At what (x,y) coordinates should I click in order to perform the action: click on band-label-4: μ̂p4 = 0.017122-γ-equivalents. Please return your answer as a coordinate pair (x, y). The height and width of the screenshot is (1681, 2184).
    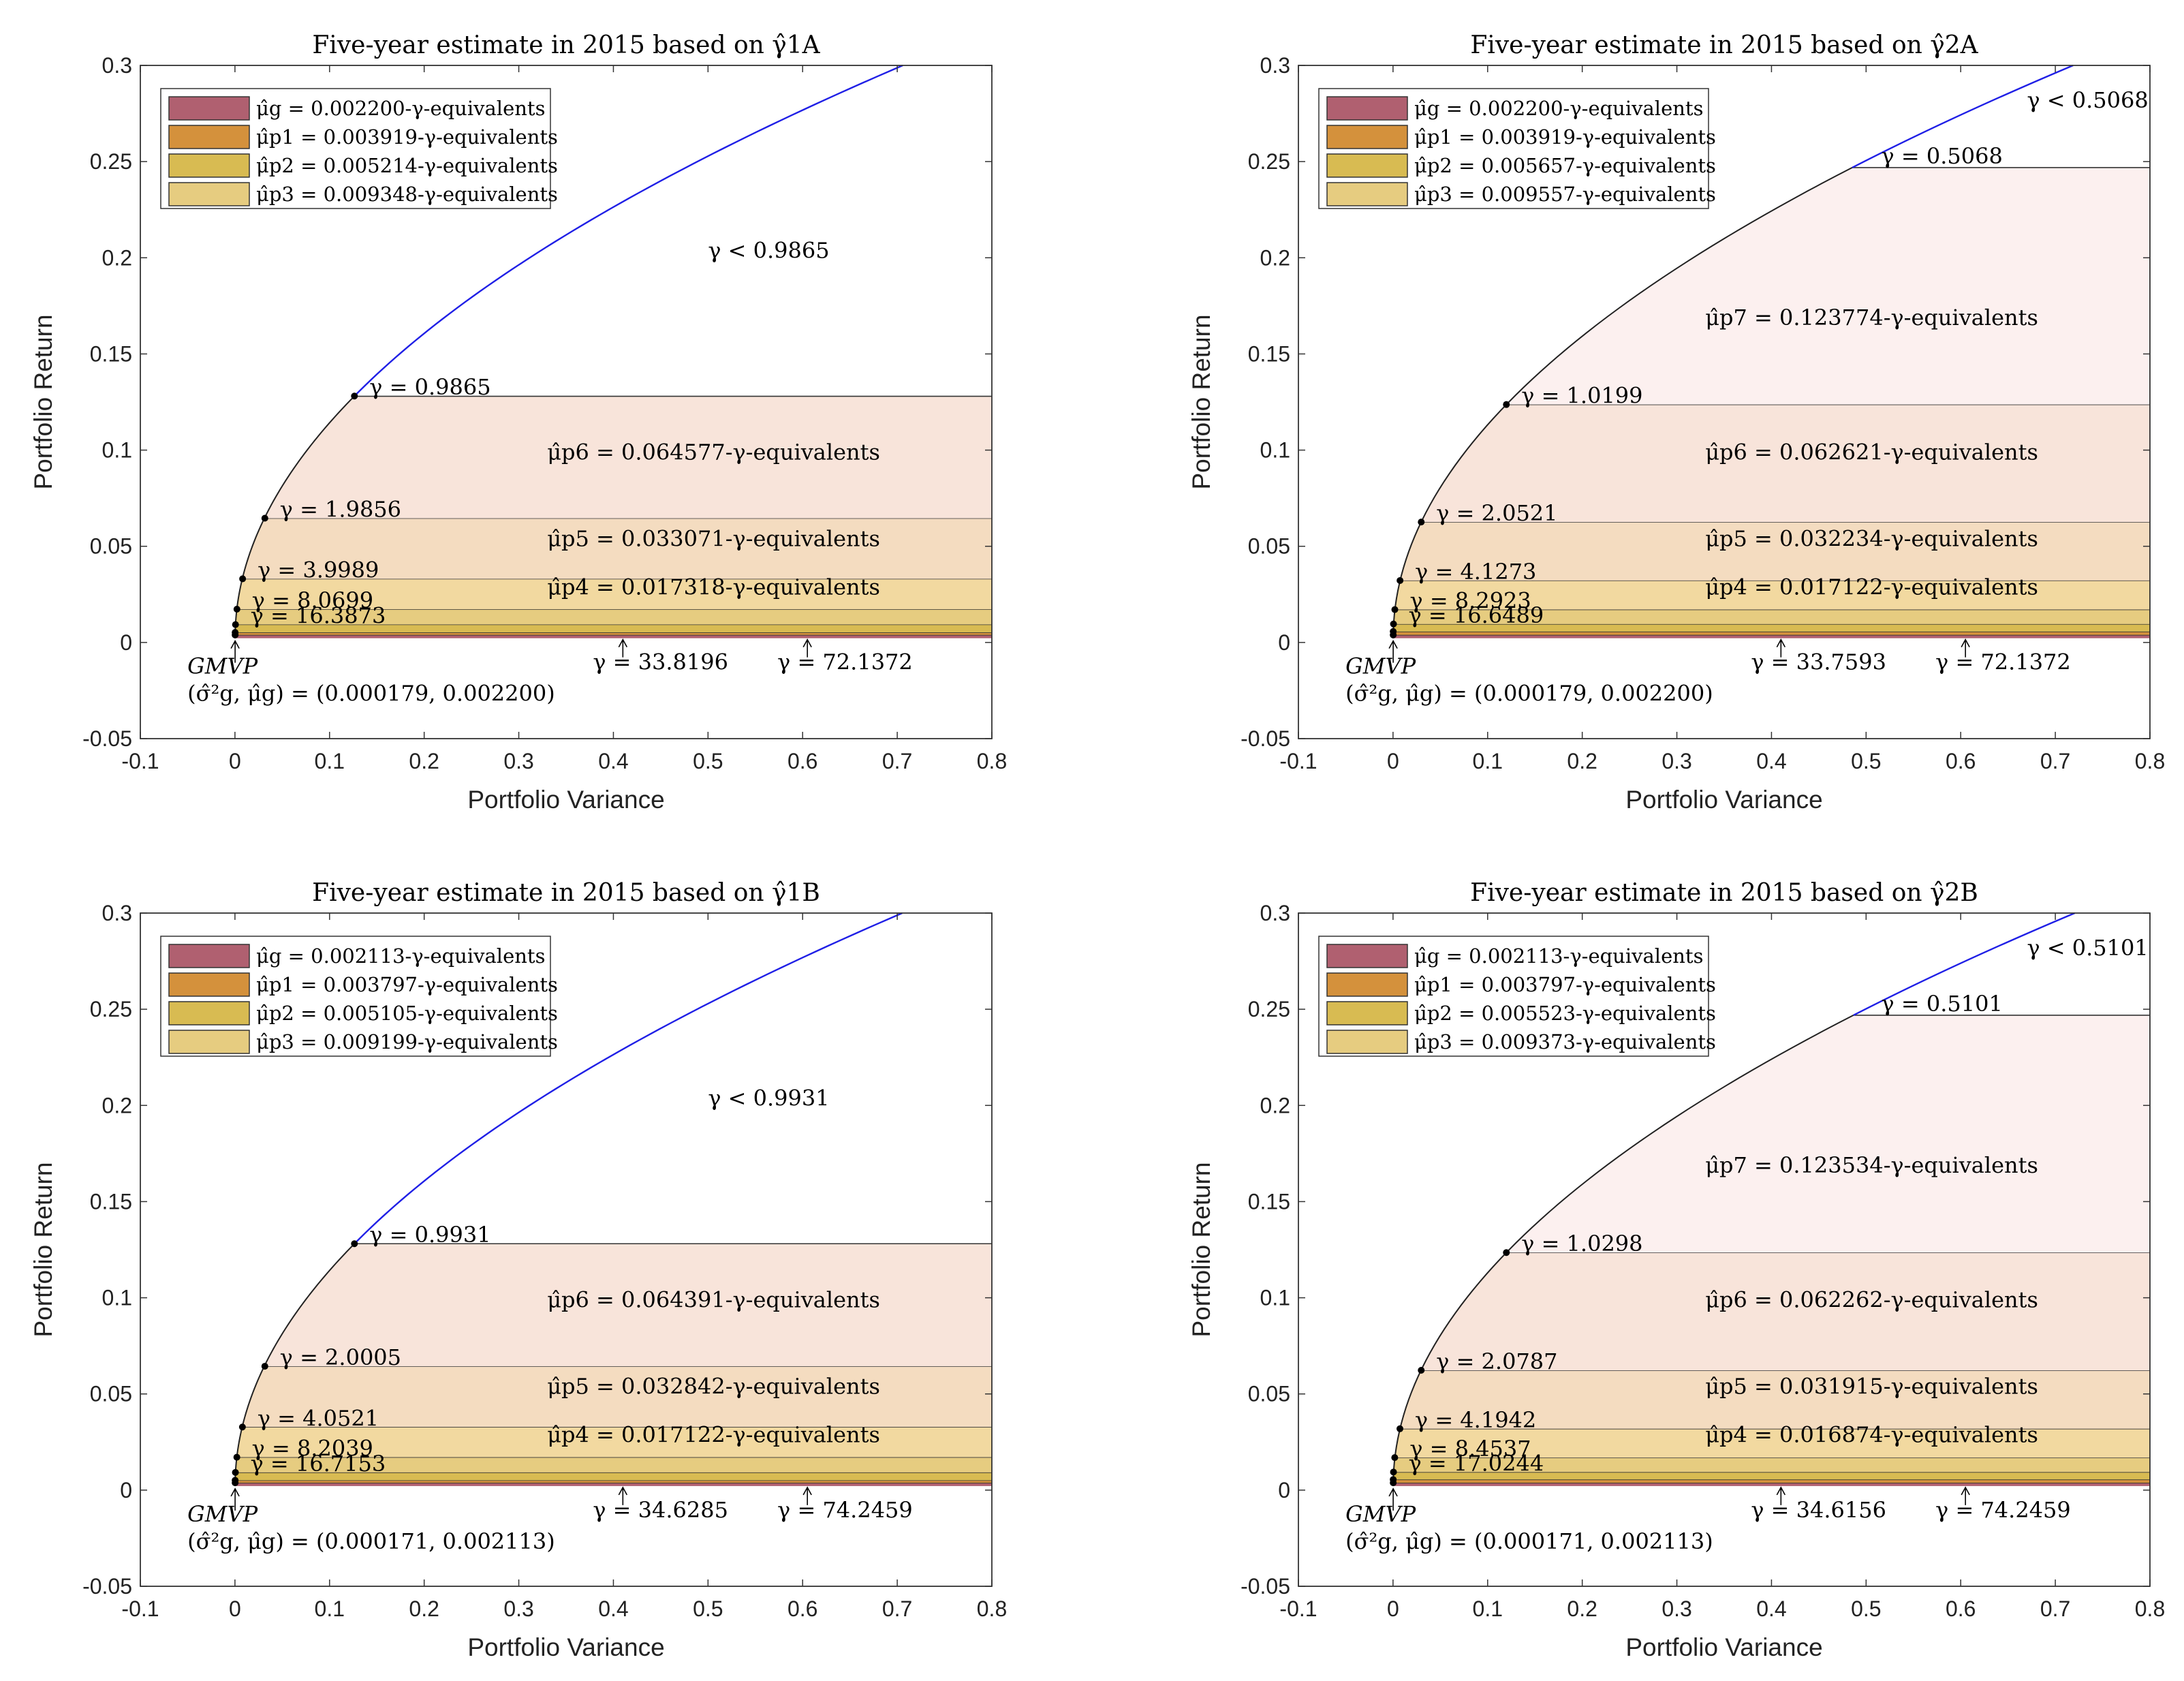
    Looking at the image, I should click on (1871, 587).